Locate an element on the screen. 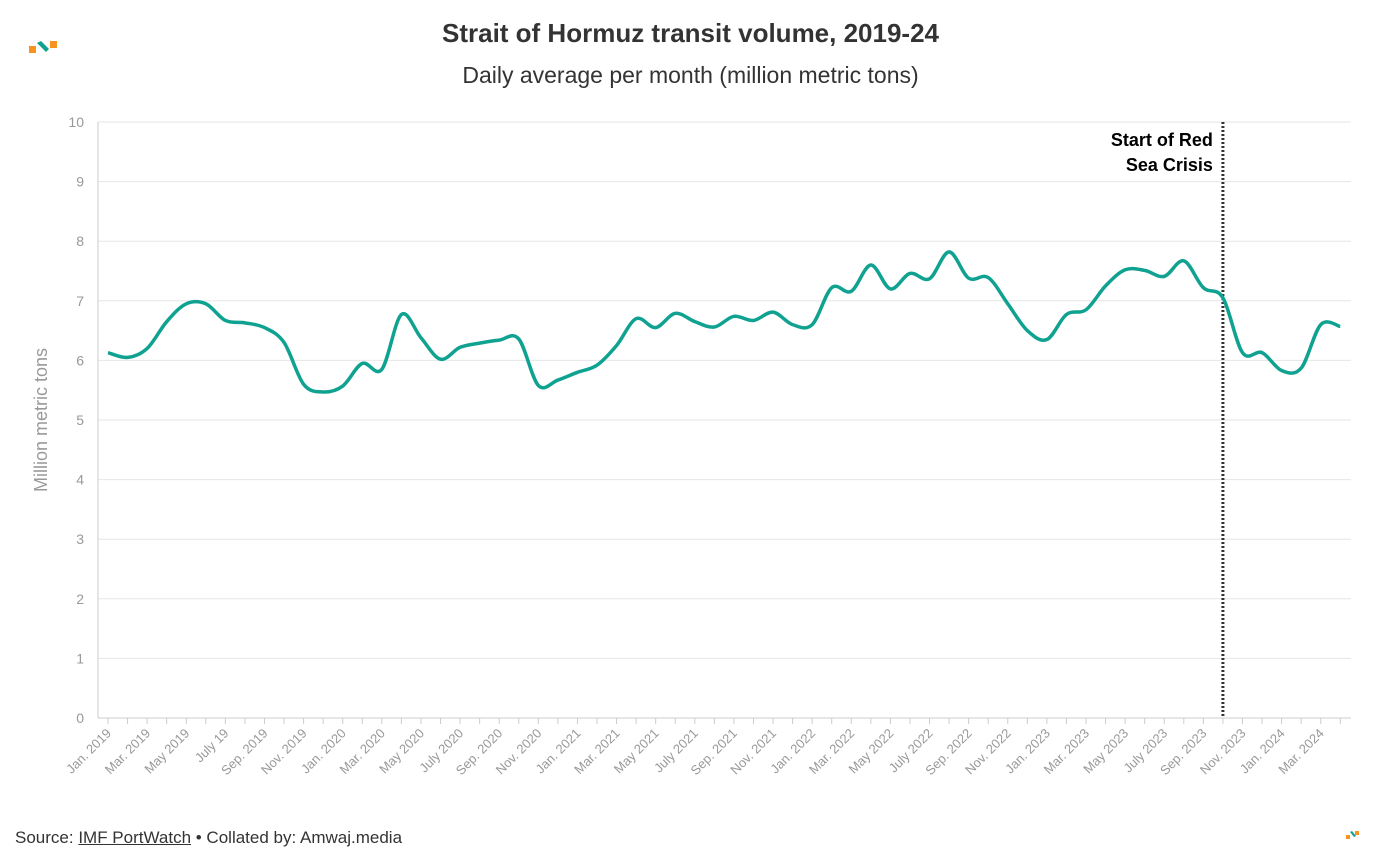 Image resolution: width=1381 pixels, height=866 pixels. source-link: IMF PortWatch is located at coordinates (135, 837).